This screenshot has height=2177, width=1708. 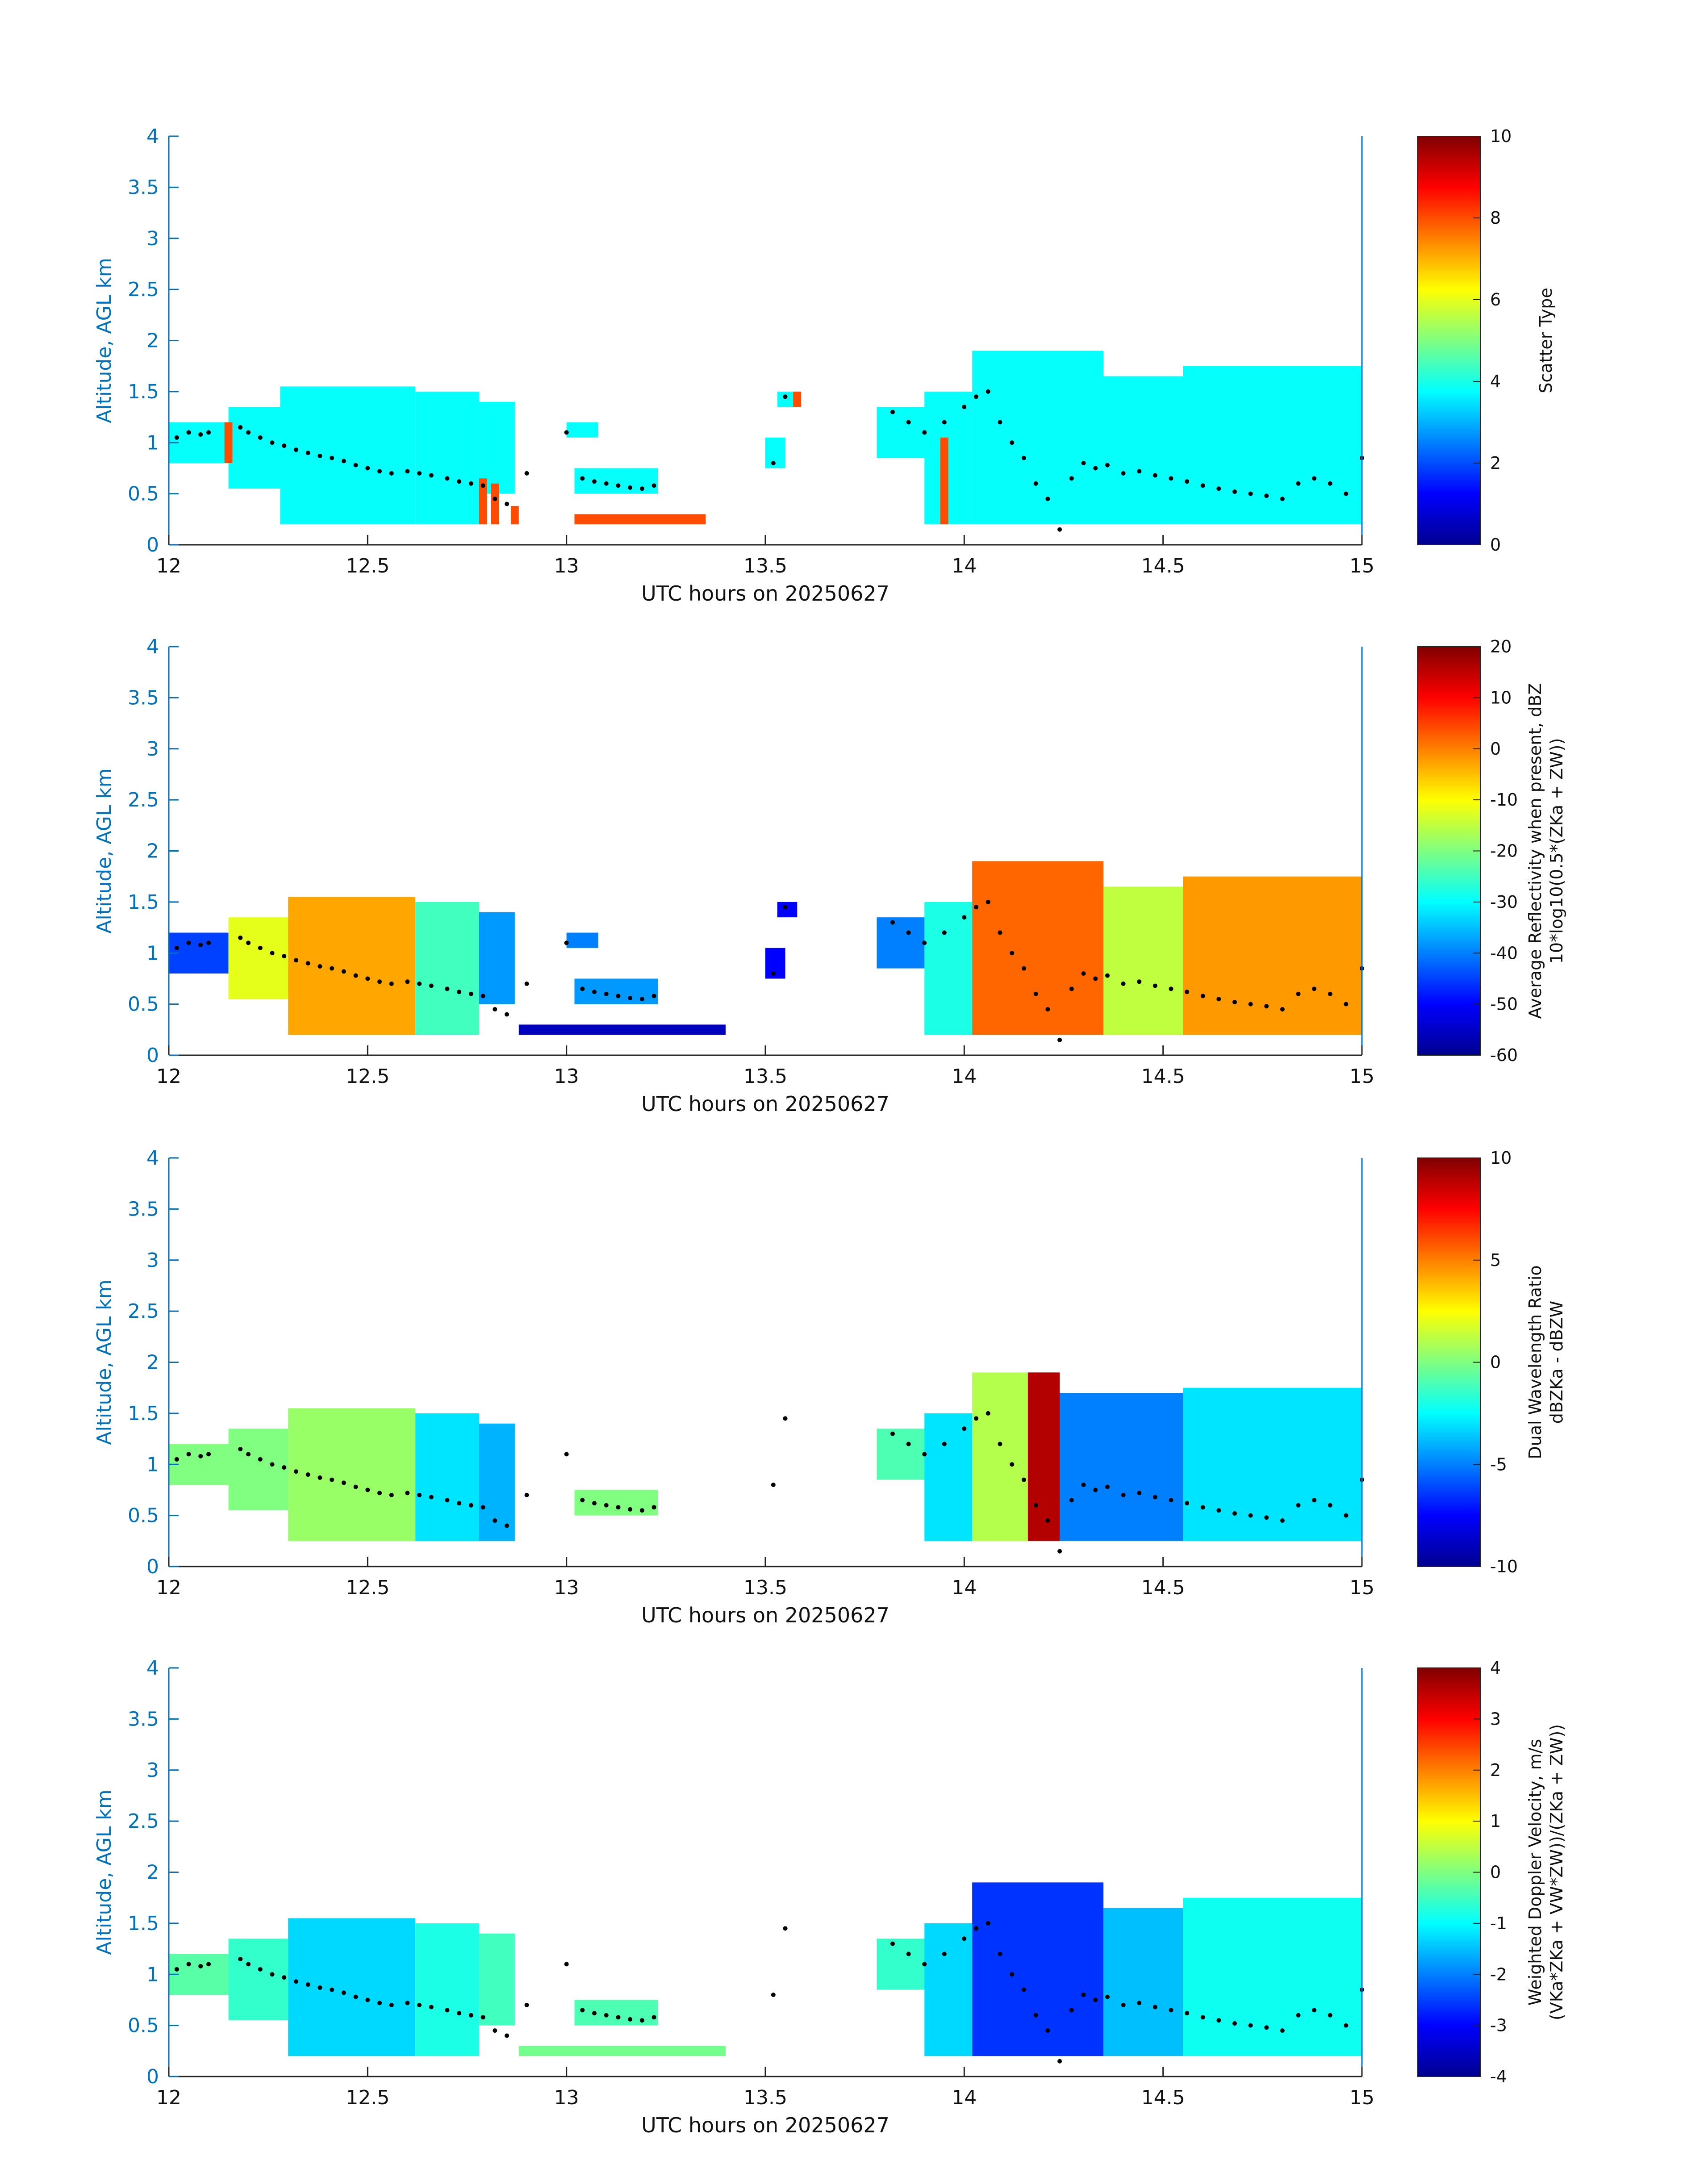 I want to click on colorbar-tick-label: -40, so click(x=1504, y=953).